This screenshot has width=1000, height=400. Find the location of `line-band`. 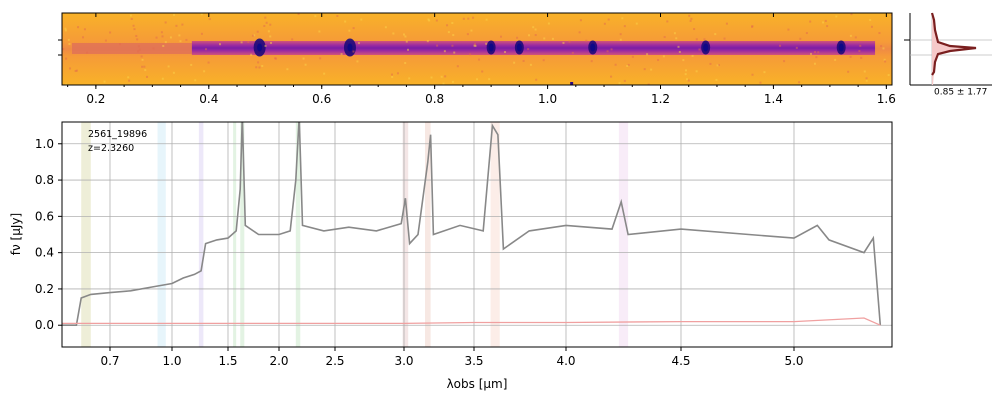

line-band is located at coordinates (86, 234).